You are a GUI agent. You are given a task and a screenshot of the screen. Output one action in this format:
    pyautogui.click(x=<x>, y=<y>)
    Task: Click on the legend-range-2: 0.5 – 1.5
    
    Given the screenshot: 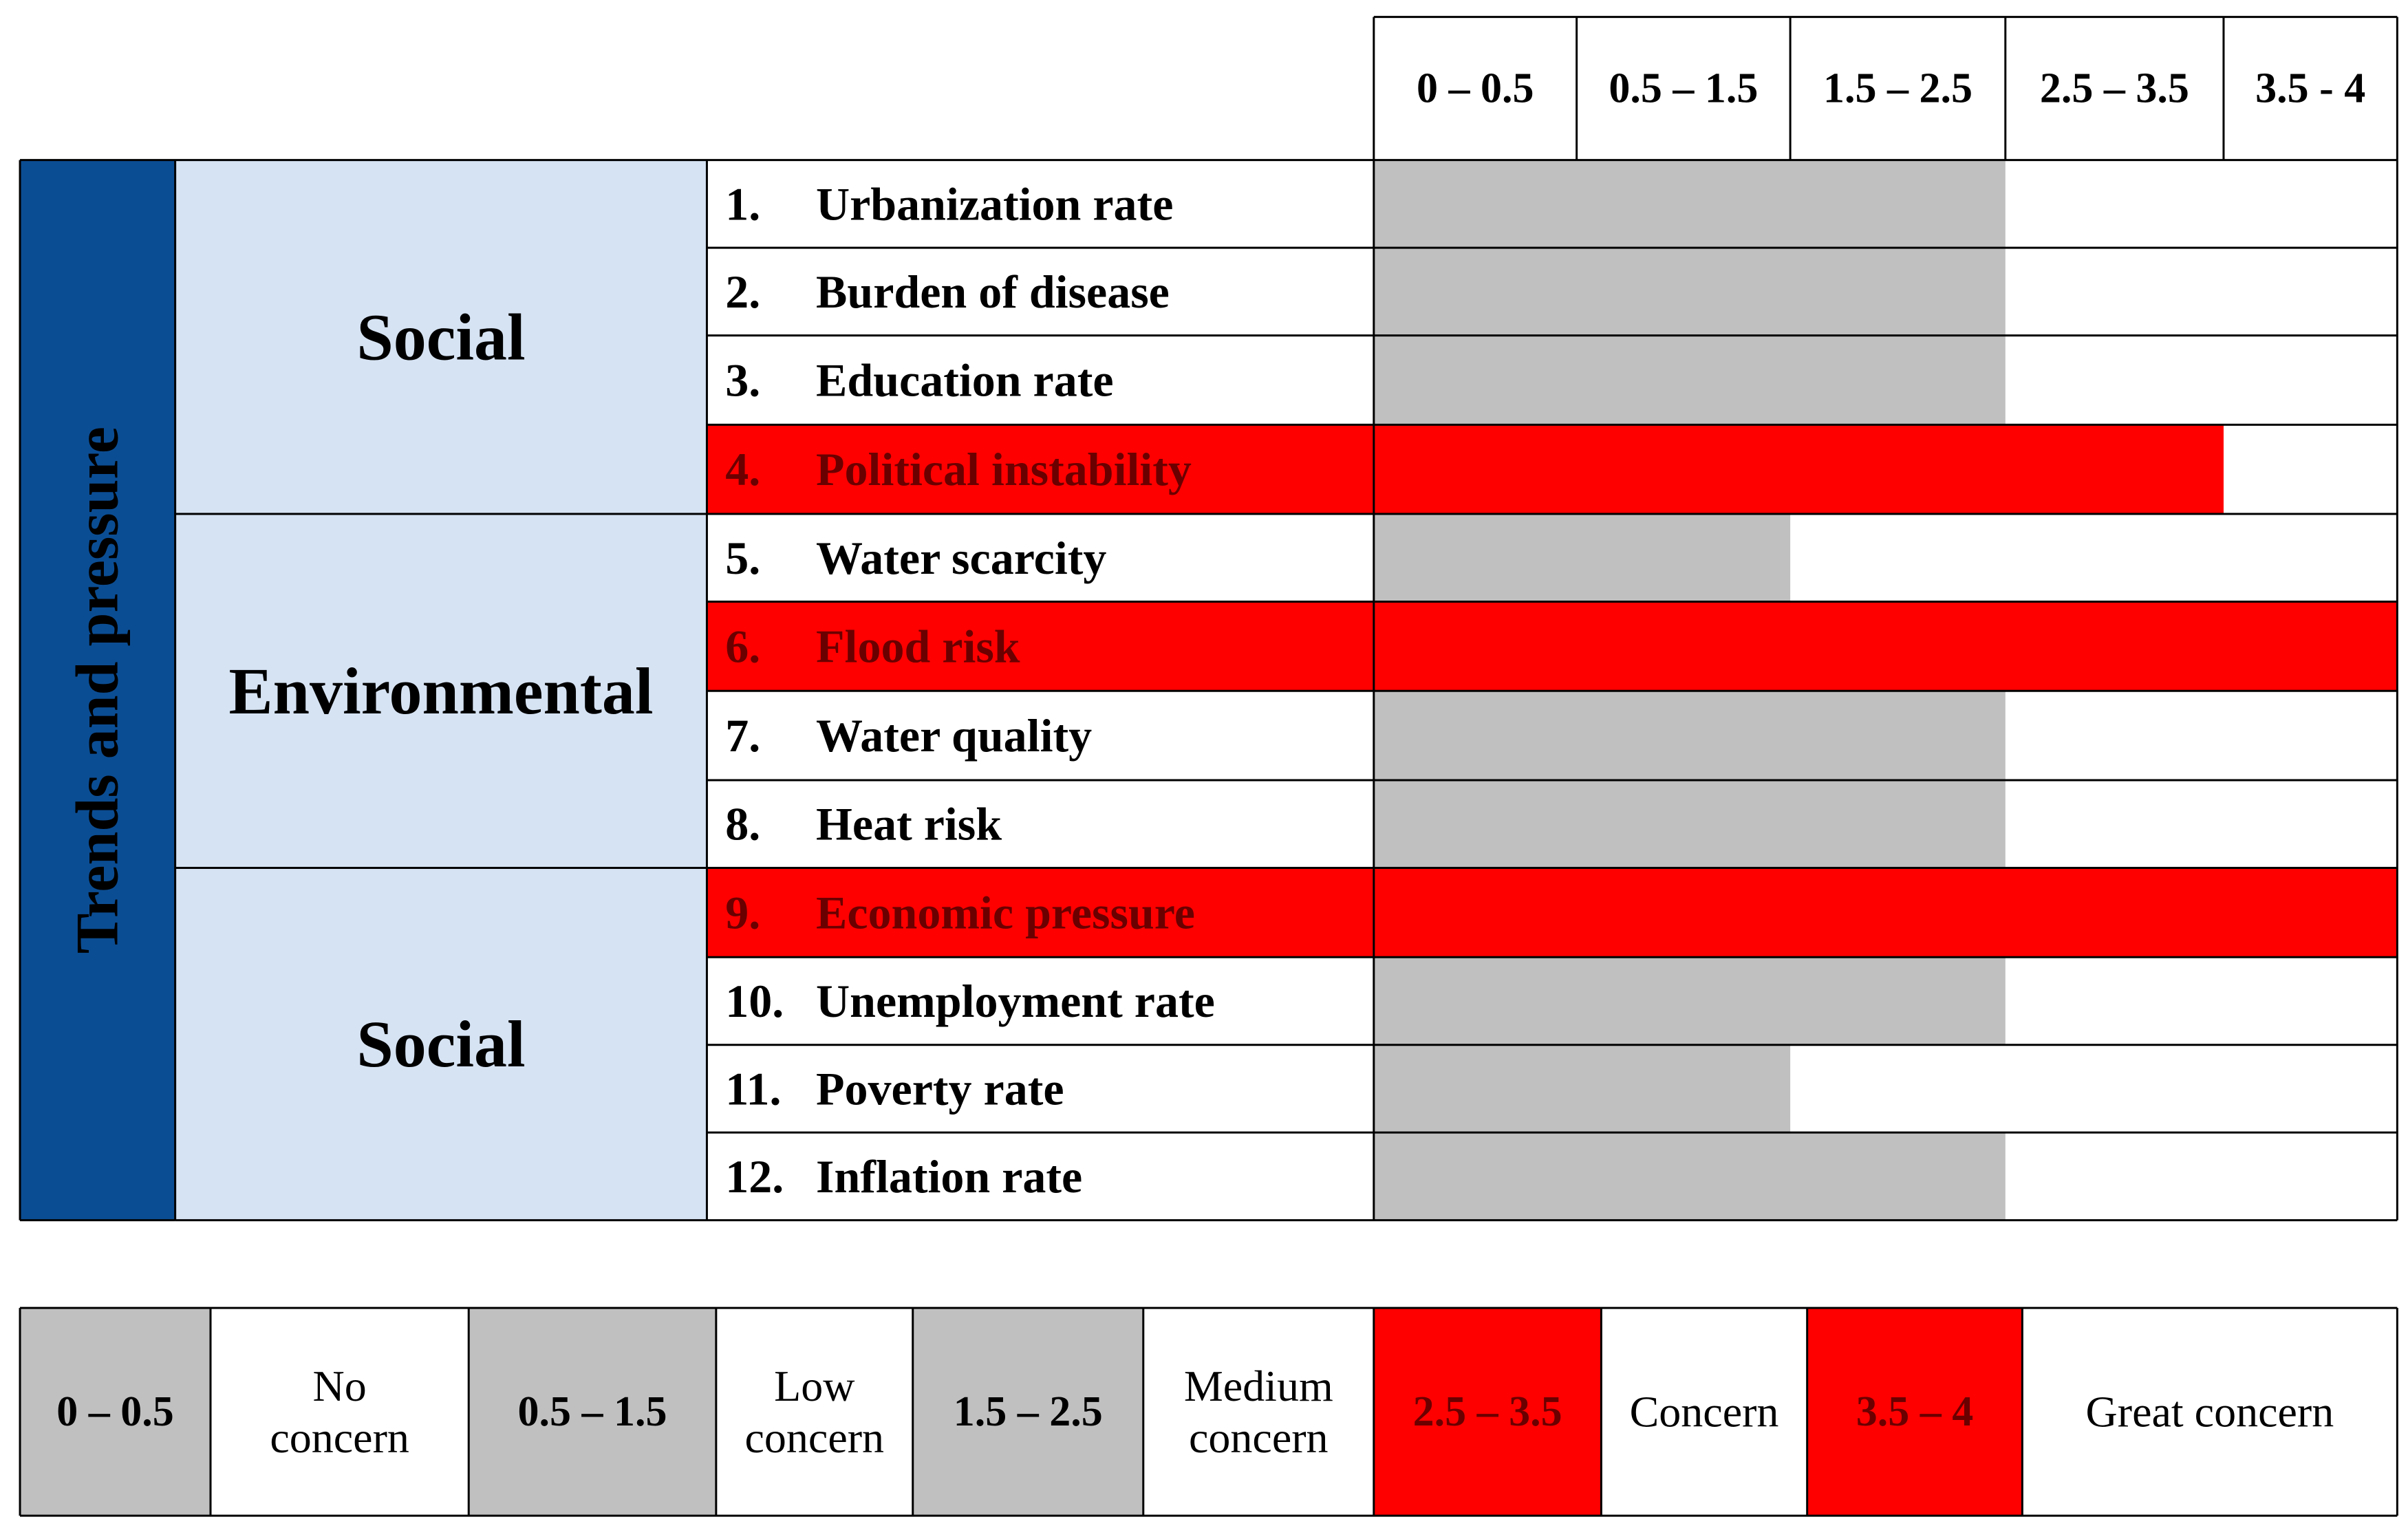 What is the action you would take?
    pyautogui.click(x=592, y=1411)
    